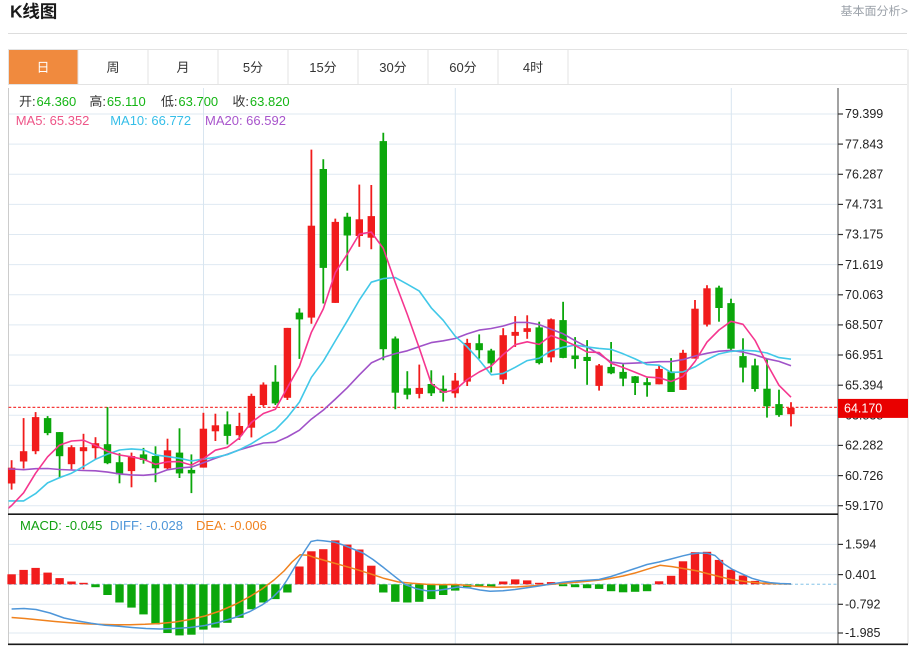 This screenshot has height=648, width=914. What do you see at coordinates (864, 175) in the screenshot?
I see `svg-text: 76.287` at bounding box center [864, 175].